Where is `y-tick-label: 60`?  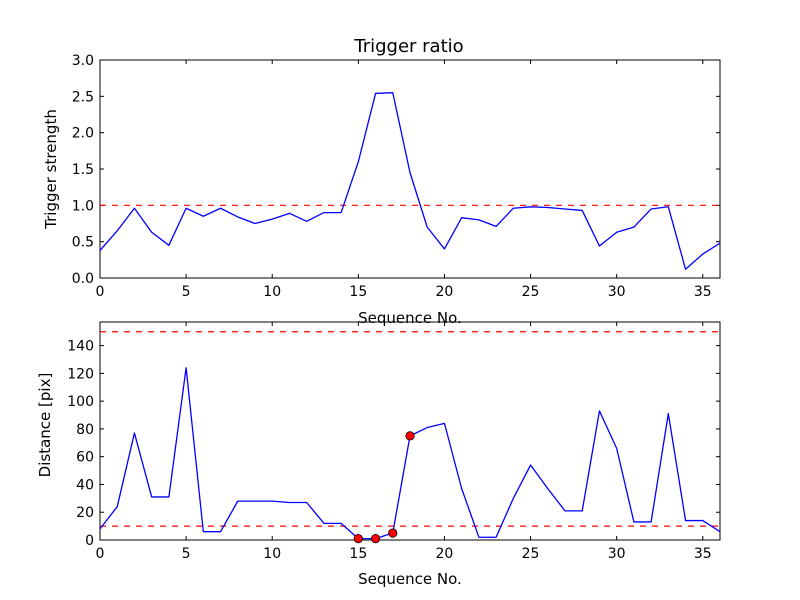 y-tick-label: 60 is located at coordinates (85, 458).